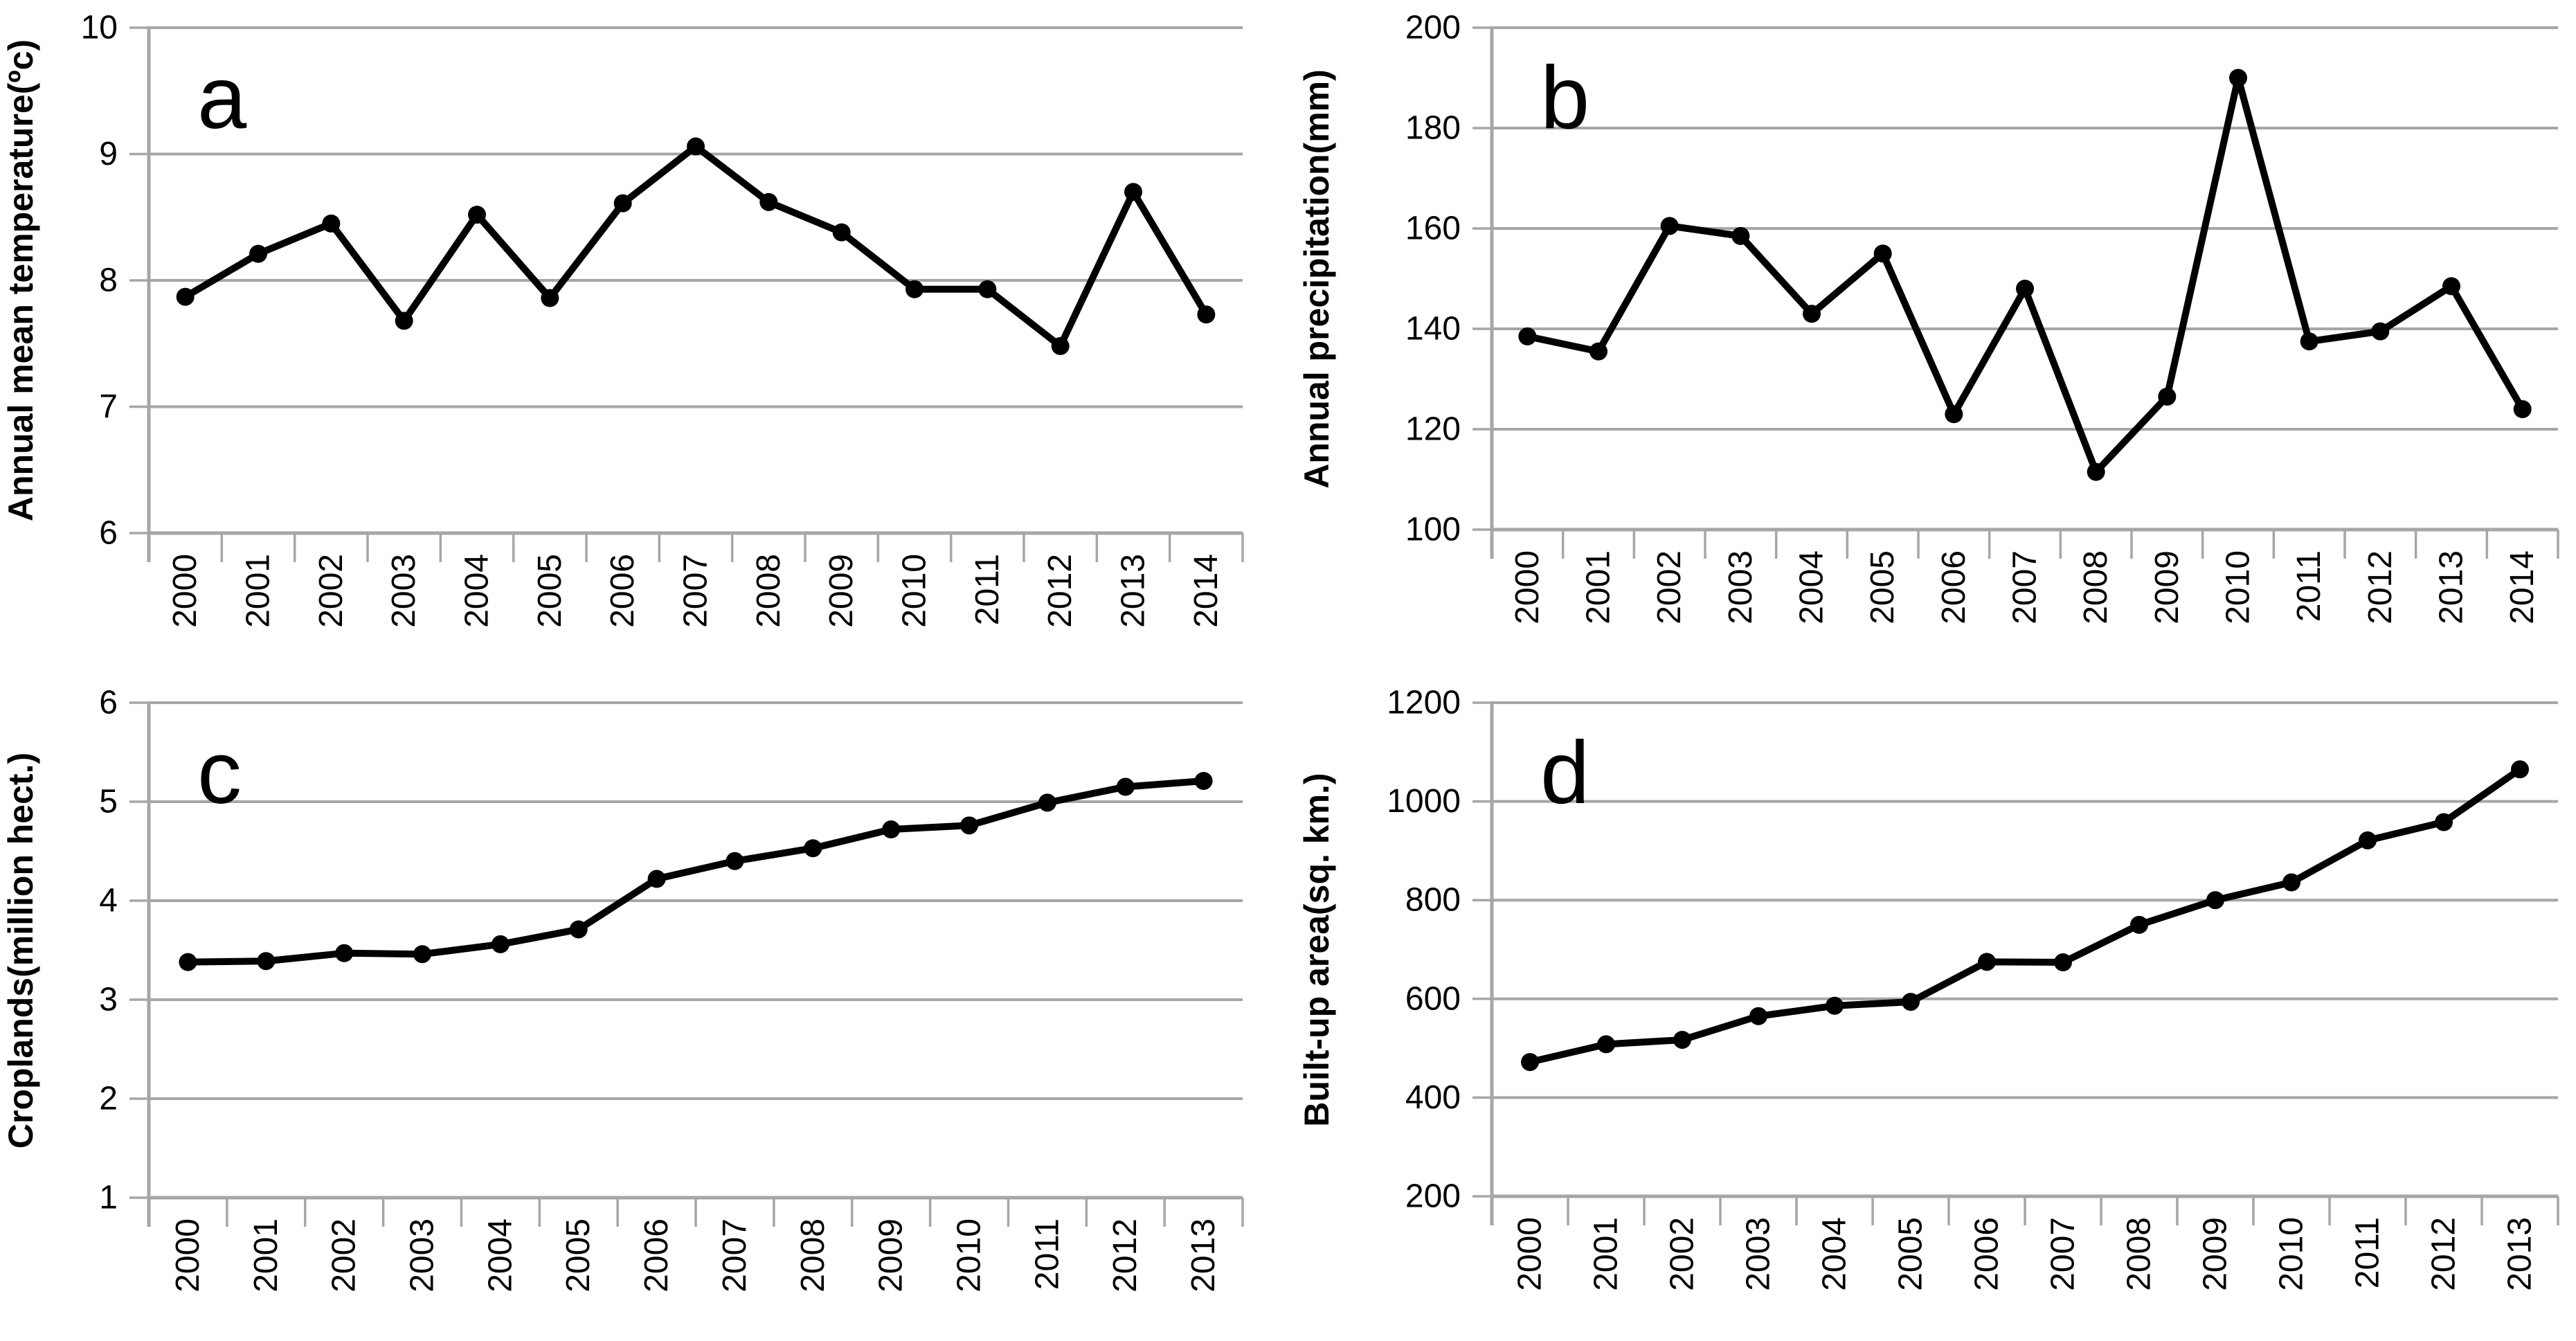 The height and width of the screenshot is (1341, 2576). Describe the element at coordinates (1433, 1097) in the screenshot. I see `svg-text: 400` at that location.